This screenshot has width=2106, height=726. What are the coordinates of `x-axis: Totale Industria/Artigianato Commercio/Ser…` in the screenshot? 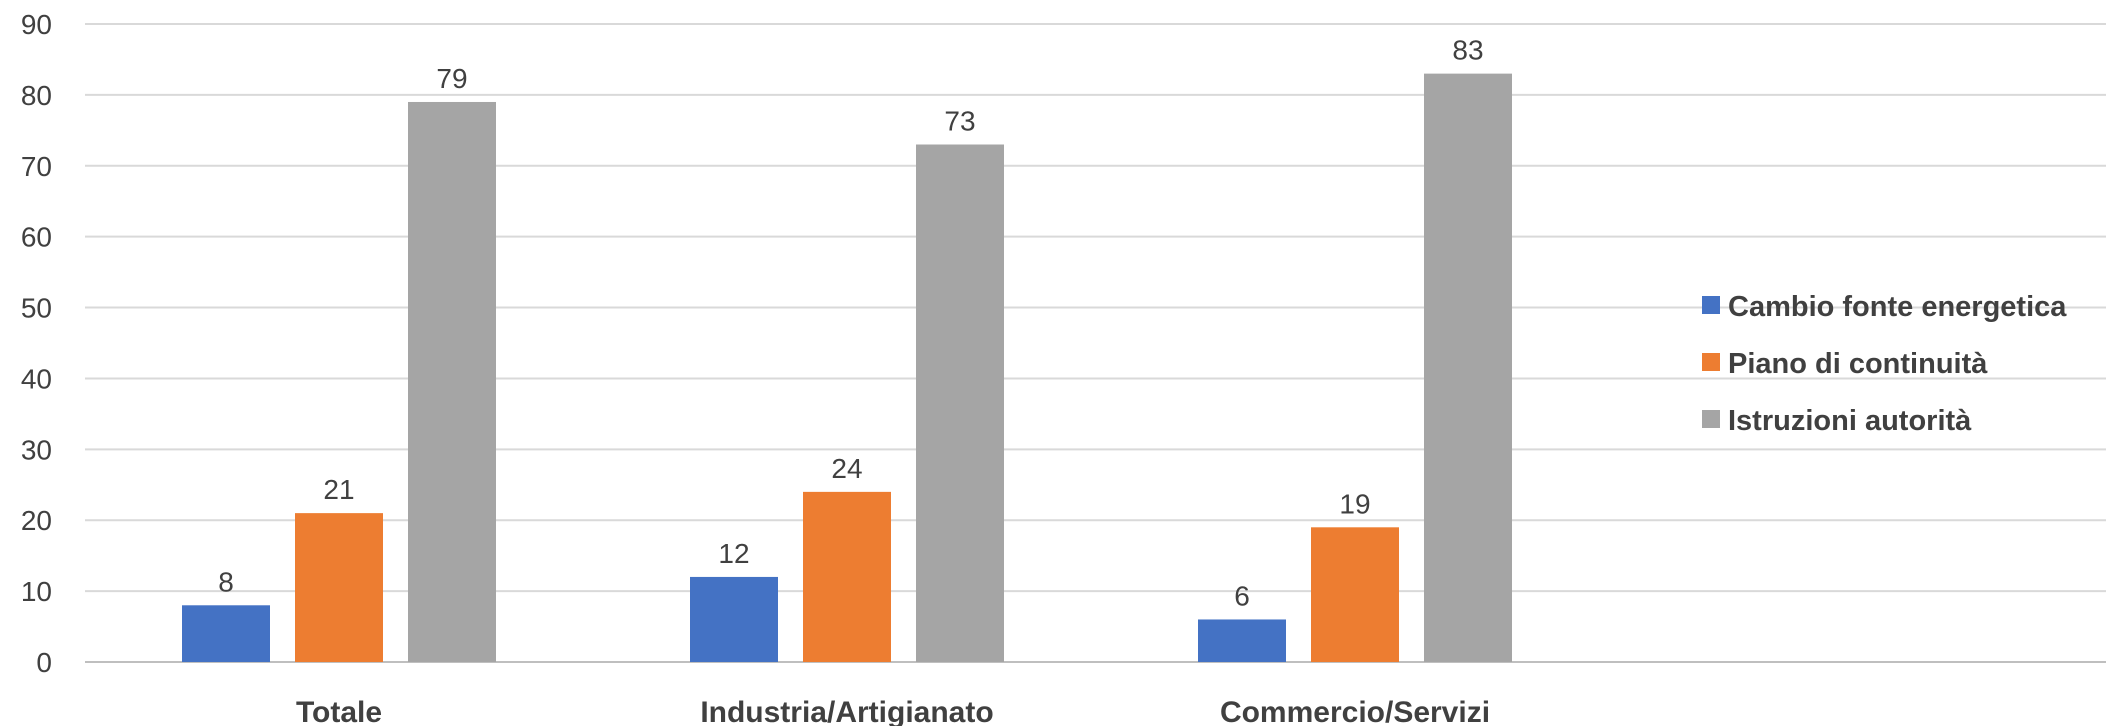 It's located at (893, 711).